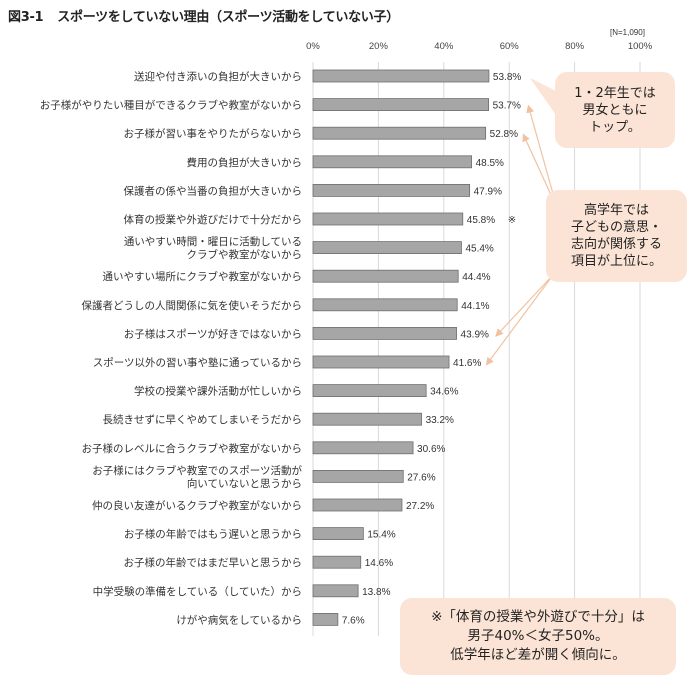 This screenshot has width=695, height=695. Describe the element at coordinates (627, 32) in the screenshot. I see `sample-size-label: [N=1,090]` at that location.